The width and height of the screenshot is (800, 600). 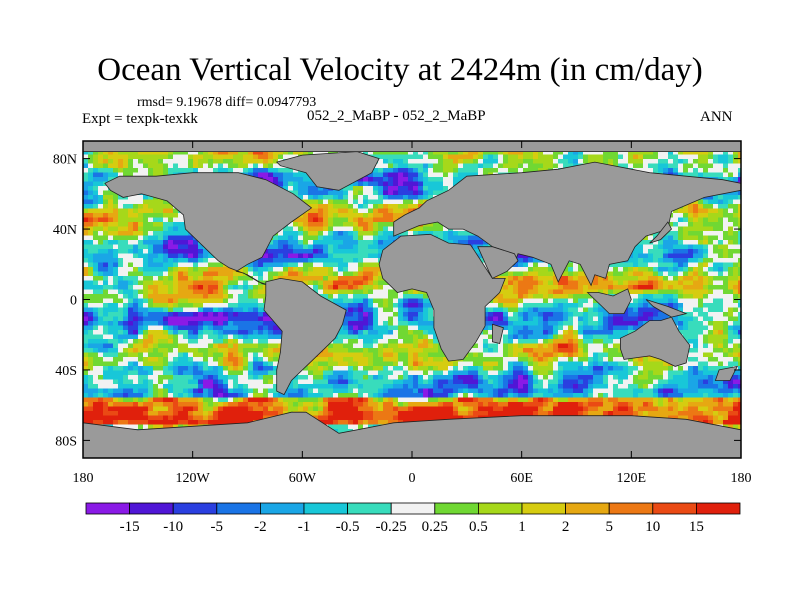 What do you see at coordinates (391, 527) in the screenshot?
I see `colorbar-label: -0.25` at bounding box center [391, 527].